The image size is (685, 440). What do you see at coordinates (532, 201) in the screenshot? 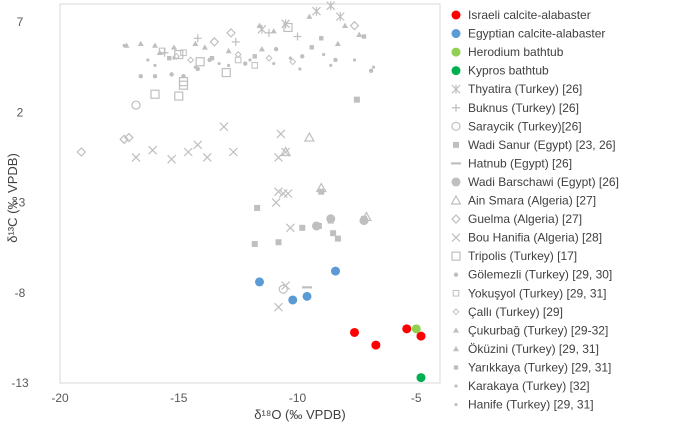
I see `legend-label: Ain Smara (Algeria) [27]` at bounding box center [532, 201].